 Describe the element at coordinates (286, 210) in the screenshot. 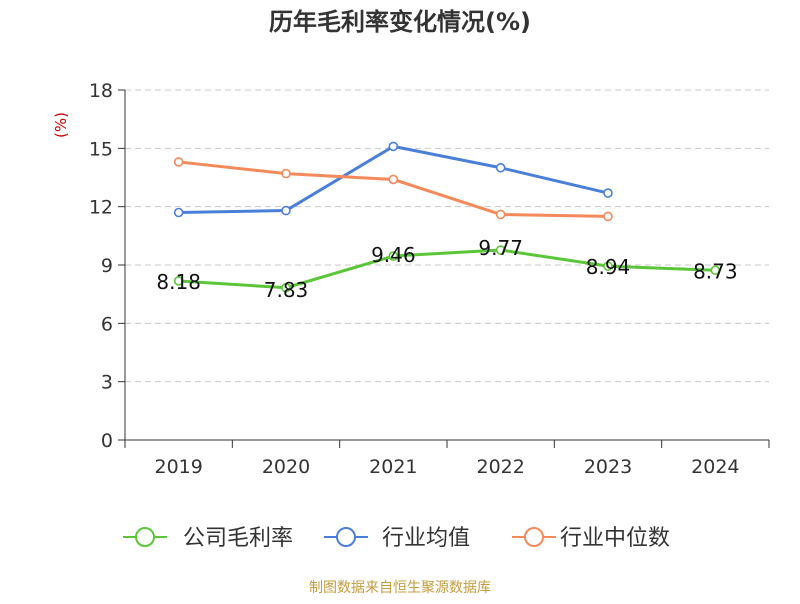

I see `point-s1-2020` at that location.